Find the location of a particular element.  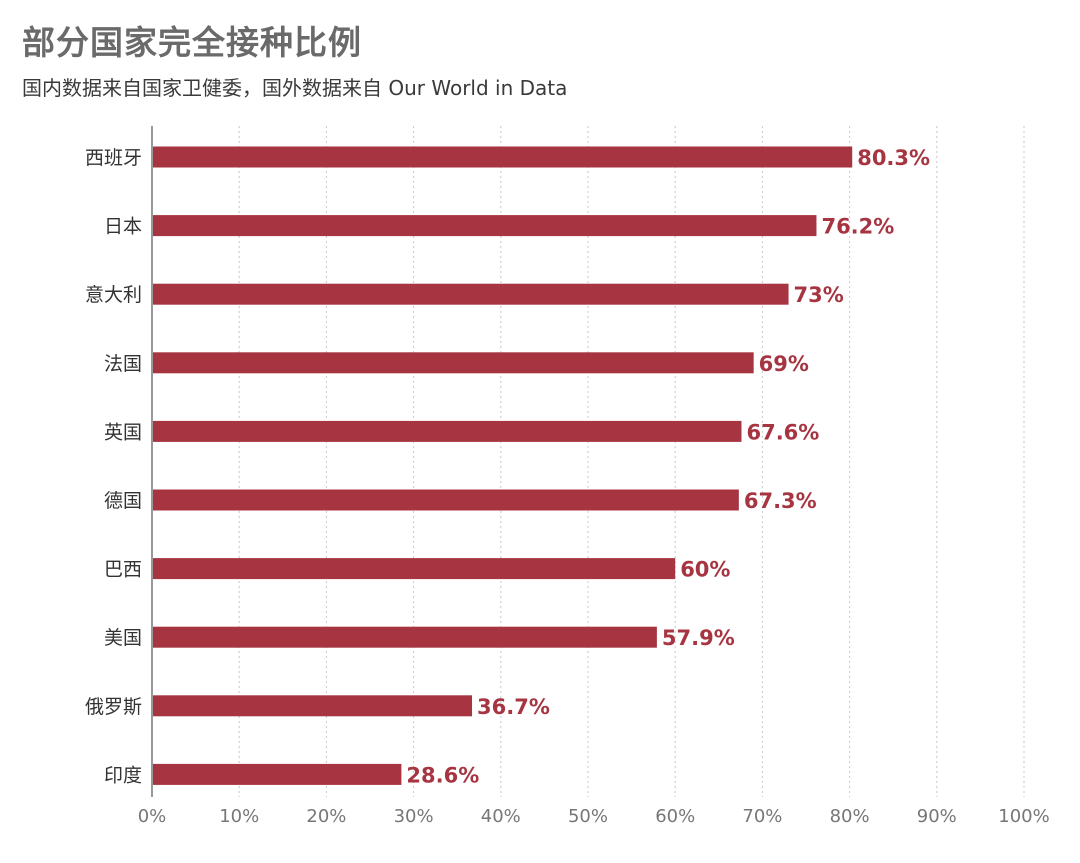

x-tick-label: 70% is located at coordinates (762, 816).